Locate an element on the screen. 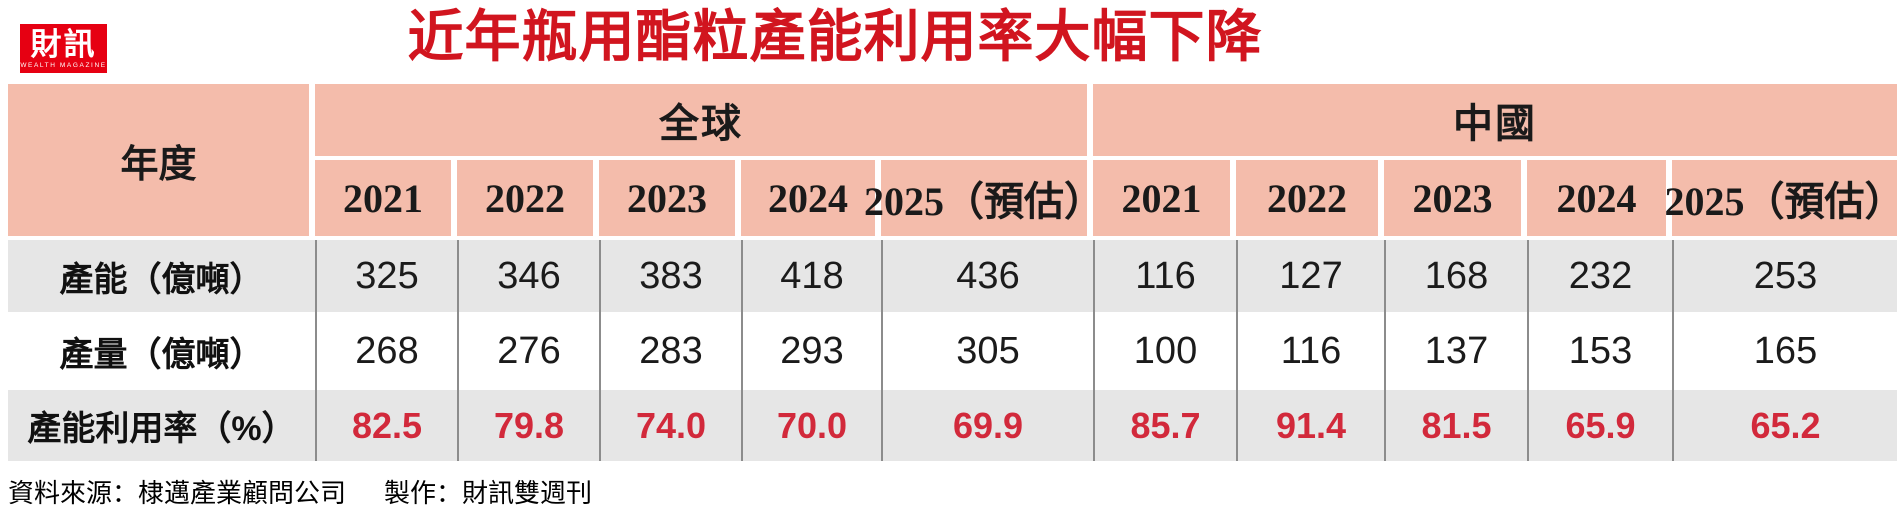 The height and width of the screenshot is (519, 1900). value-cell: 436 is located at coordinates (987, 276).